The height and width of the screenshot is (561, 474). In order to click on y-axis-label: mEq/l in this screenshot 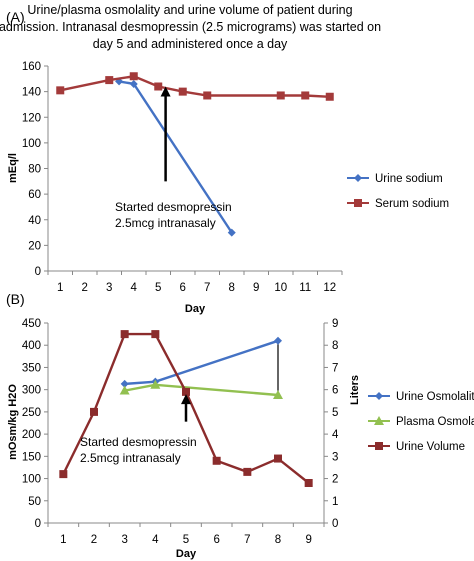, I will do `click(13, 168)`.